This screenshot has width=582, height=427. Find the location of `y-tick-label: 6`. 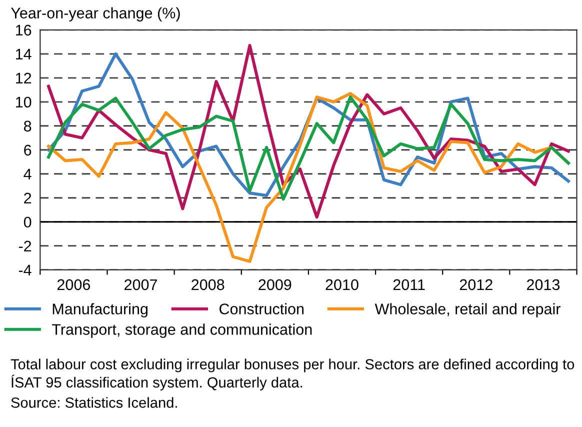

y-tick-label: 6 is located at coordinates (28, 150).